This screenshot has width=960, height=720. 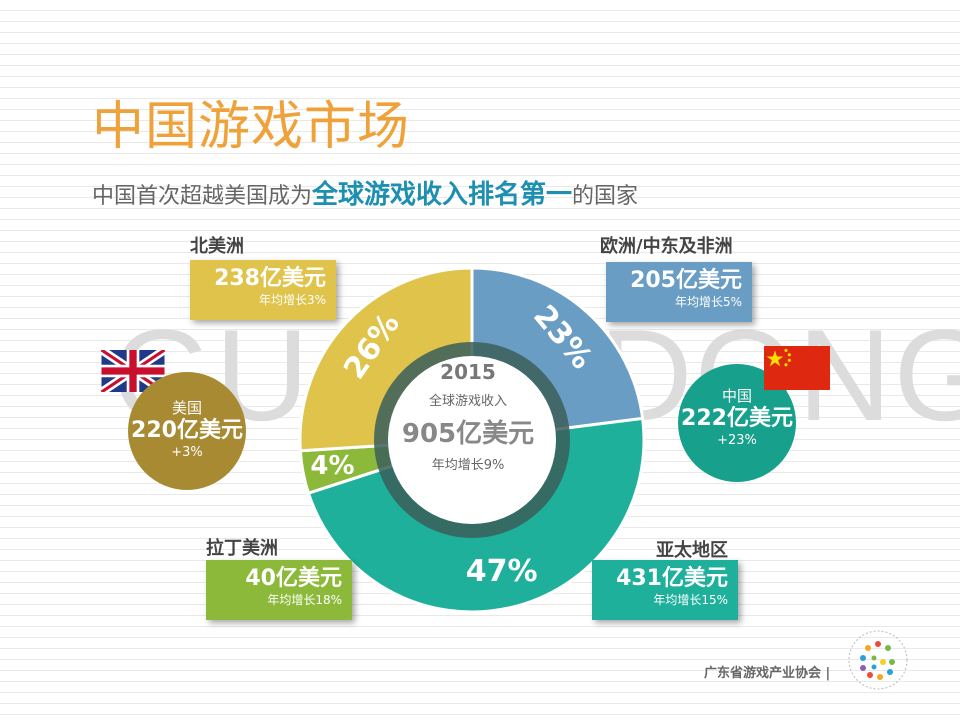 What do you see at coordinates (737, 418) in the screenshot?
I see `china-value: 222亿美元` at bounding box center [737, 418].